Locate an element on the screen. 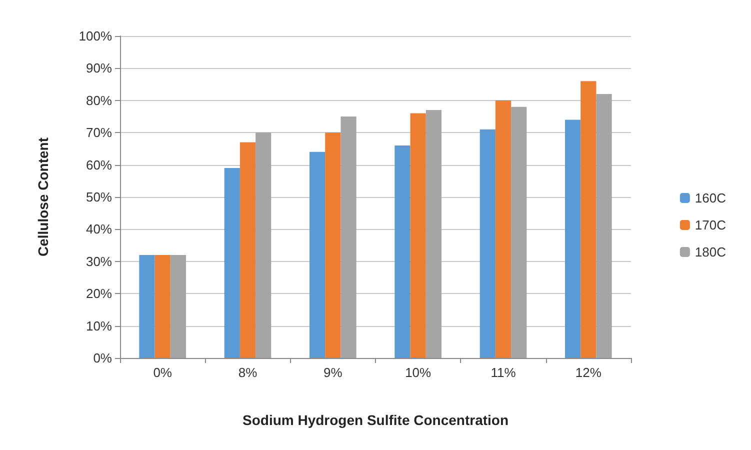  x-tick-label: 0% is located at coordinates (162, 372).